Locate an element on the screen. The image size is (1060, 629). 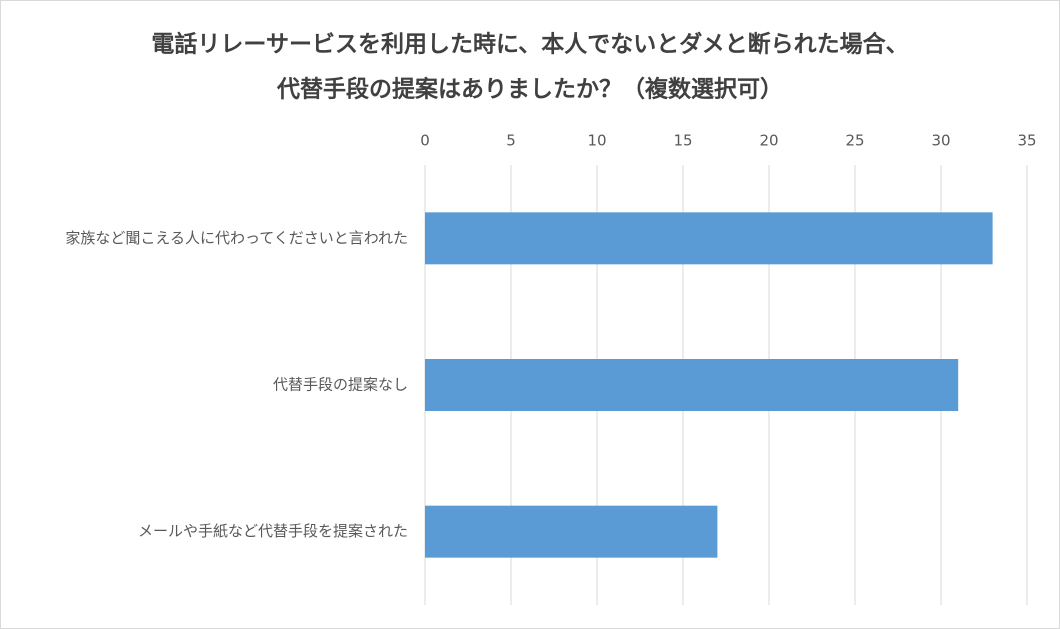
x-tick-label: 10 is located at coordinates (596, 141).